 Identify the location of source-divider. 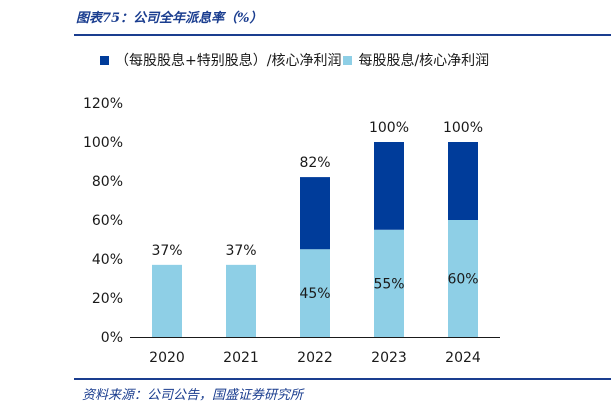
(342, 379).